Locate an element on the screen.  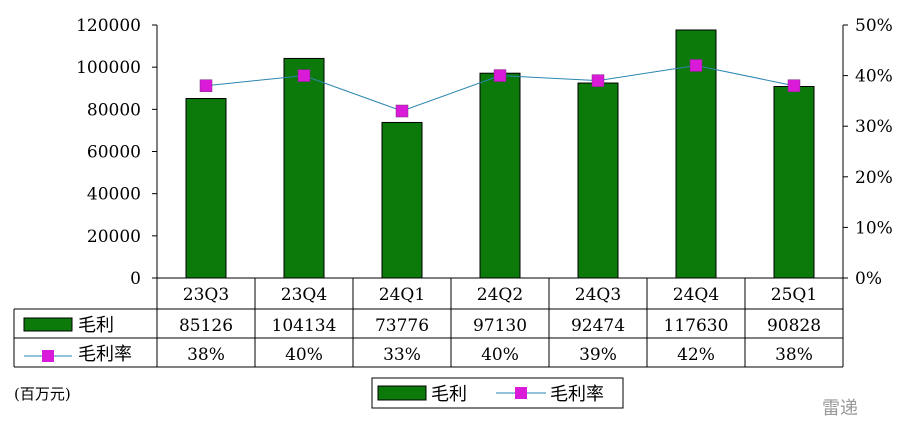
margin-value: 33% is located at coordinates (402, 355).